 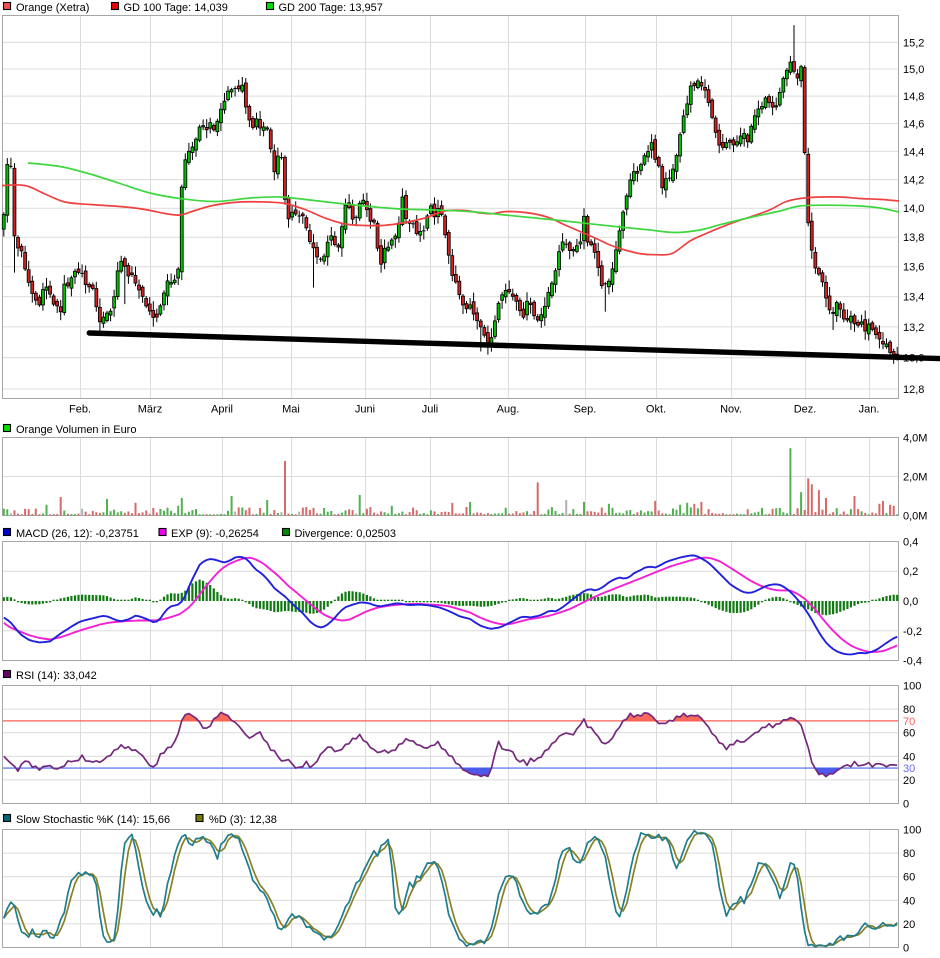 I want to click on svg-text: Nov., so click(x=731, y=410).